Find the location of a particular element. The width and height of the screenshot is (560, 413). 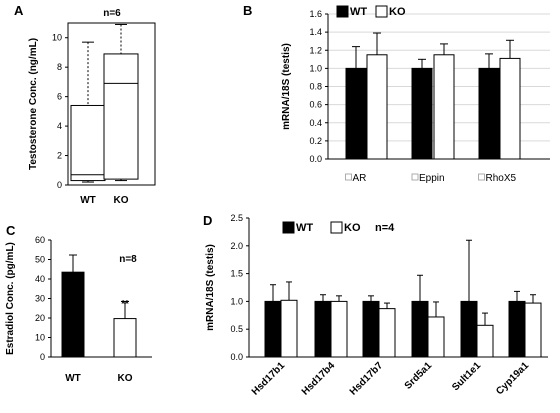

y-tick-label: 0.4 is located at coordinates (315, 123).